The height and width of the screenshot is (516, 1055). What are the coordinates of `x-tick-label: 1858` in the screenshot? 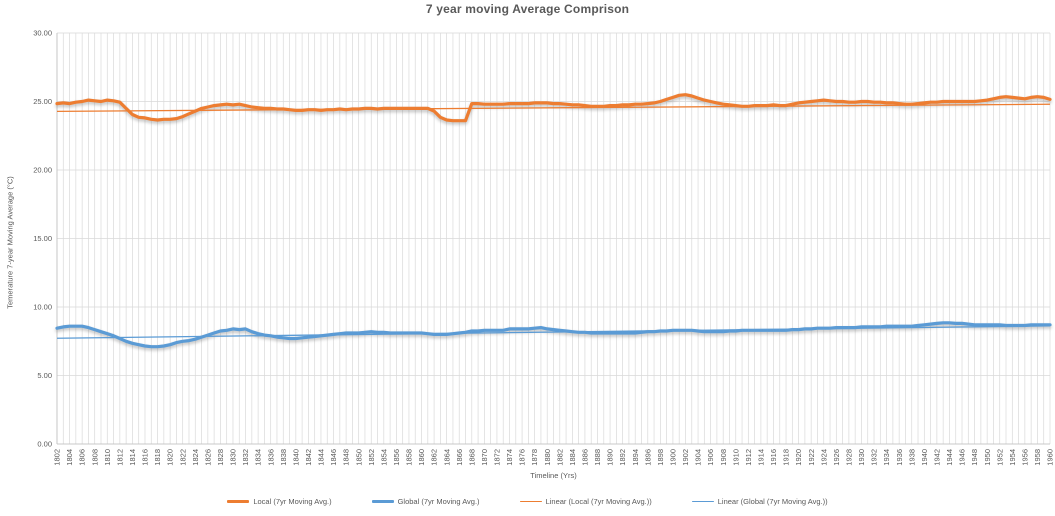 It's located at (409, 457).